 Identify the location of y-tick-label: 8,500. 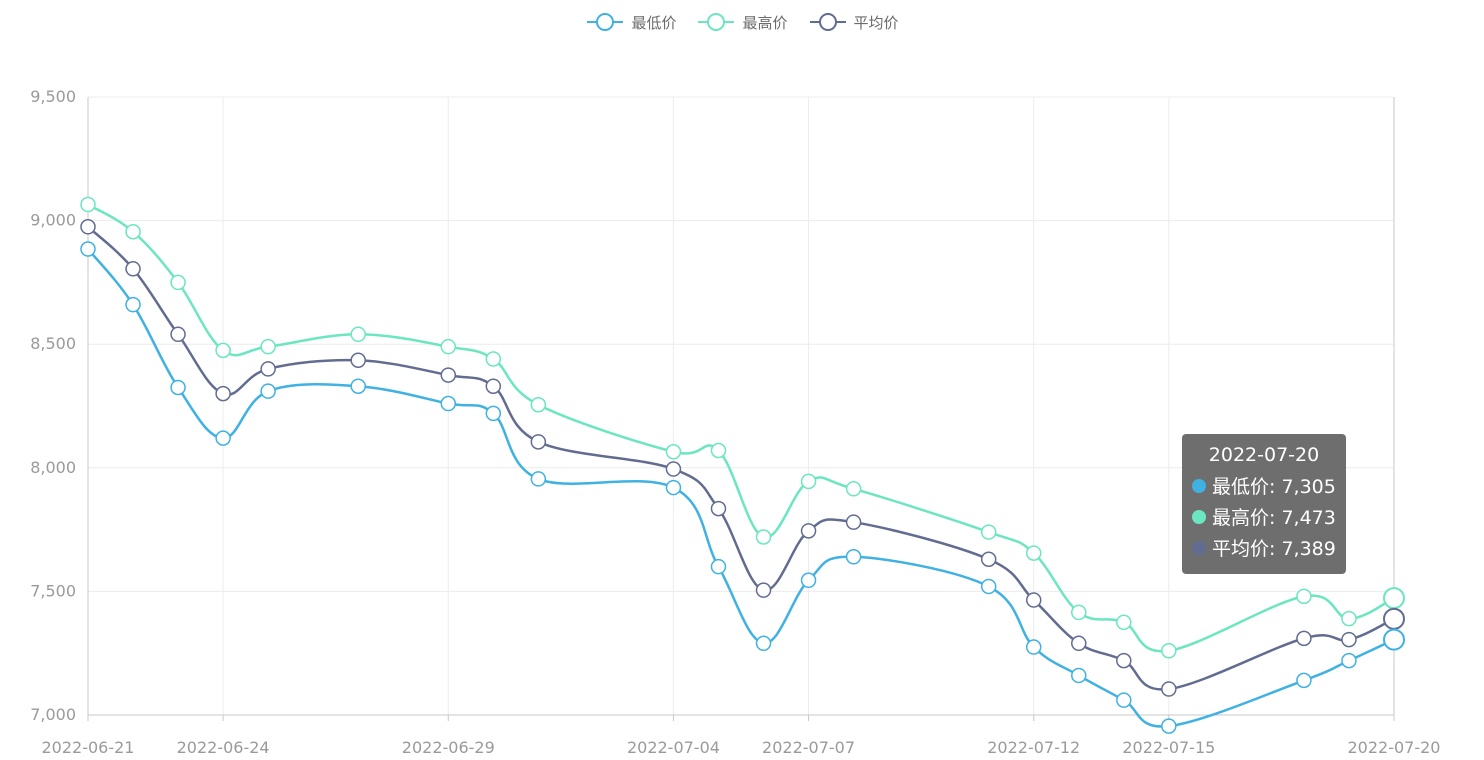
(53, 343).